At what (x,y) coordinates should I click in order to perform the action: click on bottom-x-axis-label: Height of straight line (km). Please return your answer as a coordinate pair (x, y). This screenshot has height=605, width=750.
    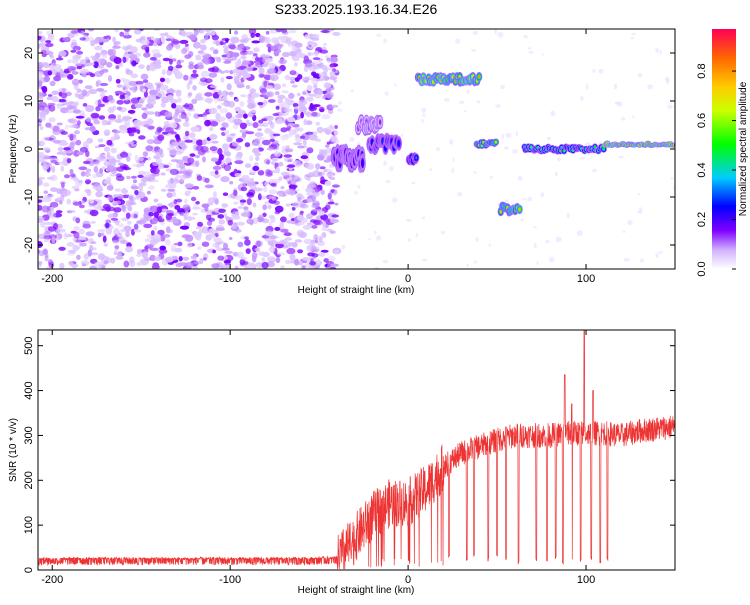
    Looking at the image, I should click on (356, 590).